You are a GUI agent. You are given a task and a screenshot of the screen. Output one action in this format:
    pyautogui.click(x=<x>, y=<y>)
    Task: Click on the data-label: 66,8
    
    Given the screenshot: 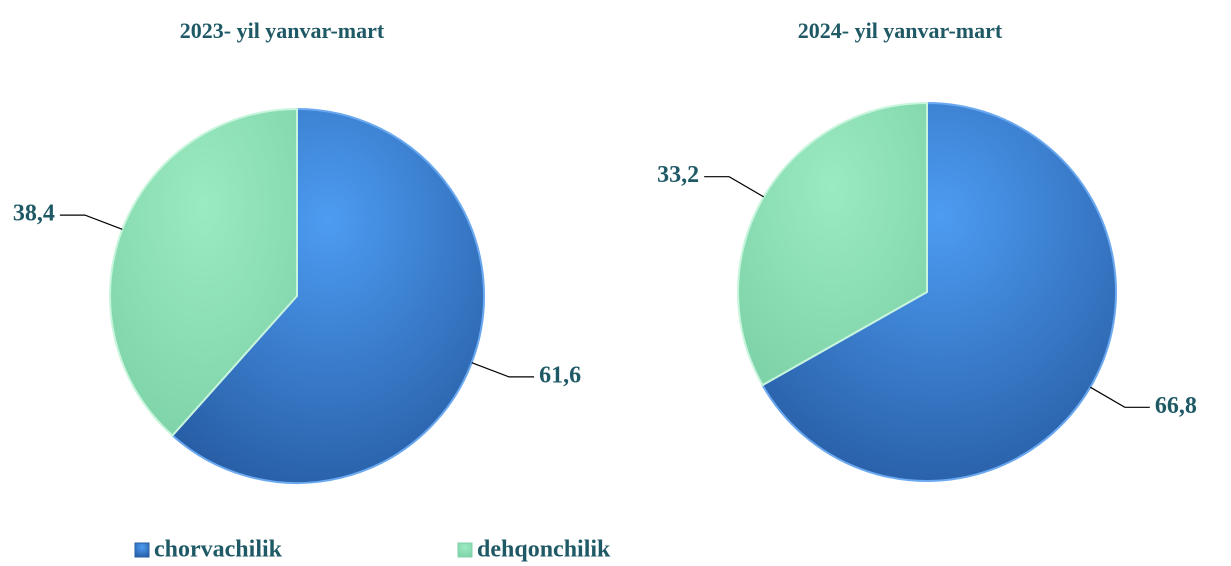 What is the action you would take?
    pyautogui.click(x=1176, y=406)
    